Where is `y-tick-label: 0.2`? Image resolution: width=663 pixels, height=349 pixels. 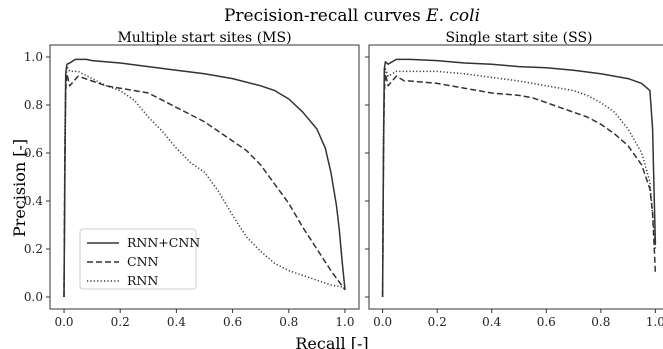
y-tick-label: 0.2 is located at coordinates (33, 249).